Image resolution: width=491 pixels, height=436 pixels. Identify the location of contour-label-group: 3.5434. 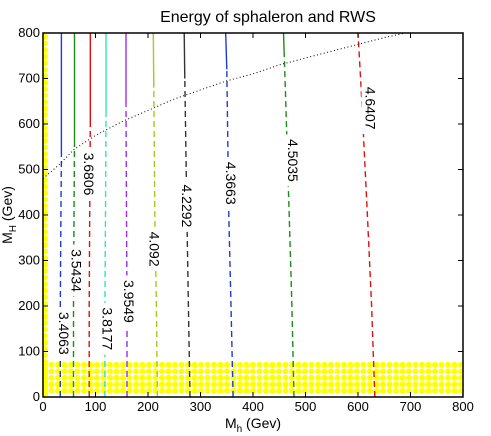
(76, 270).